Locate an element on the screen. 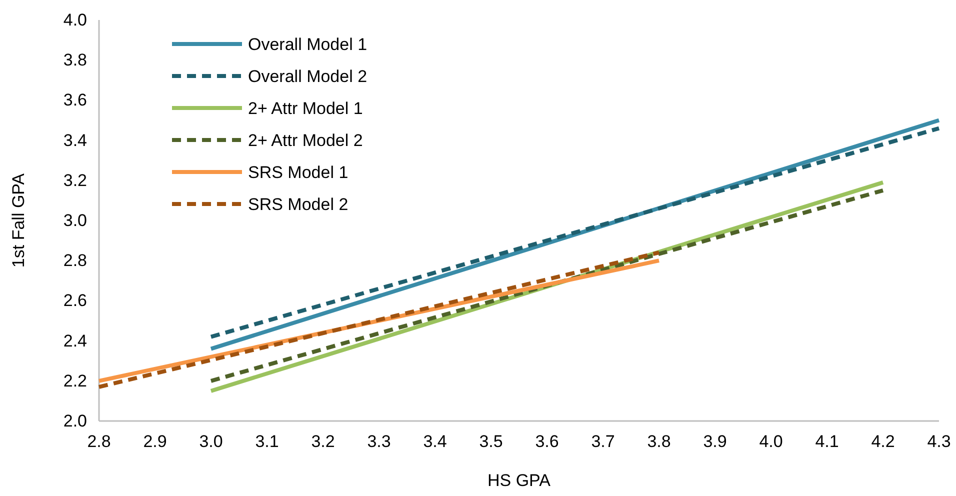  y-tick-label: 2.6 is located at coordinates (75, 300).